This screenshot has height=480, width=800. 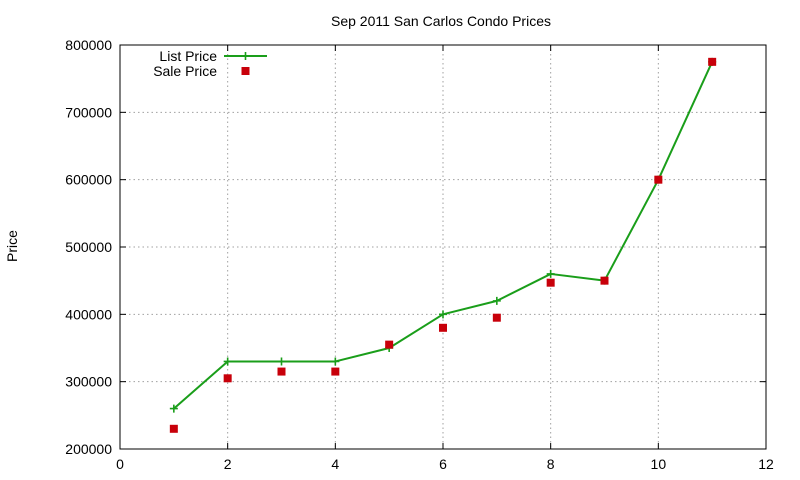 I want to click on x-tick-label: 2, so click(x=228, y=464).